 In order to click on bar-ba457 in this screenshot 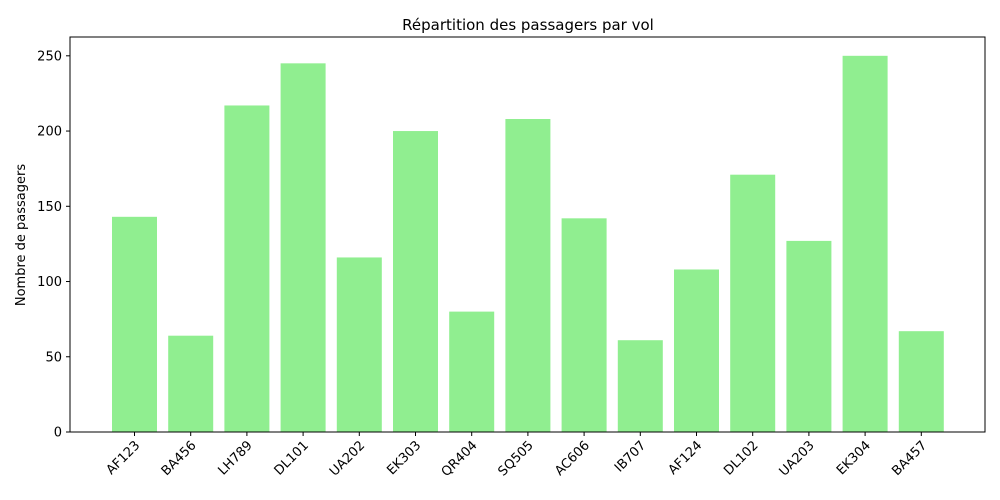, I will do `click(921, 381)`.